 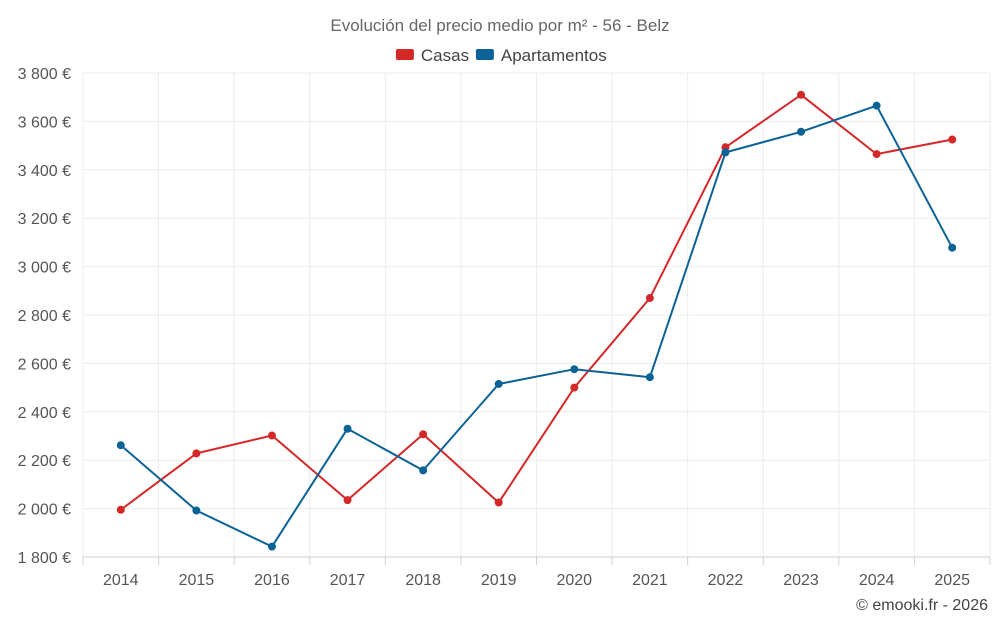 I want to click on y-tick-label: 2 600 €, so click(x=44, y=364).